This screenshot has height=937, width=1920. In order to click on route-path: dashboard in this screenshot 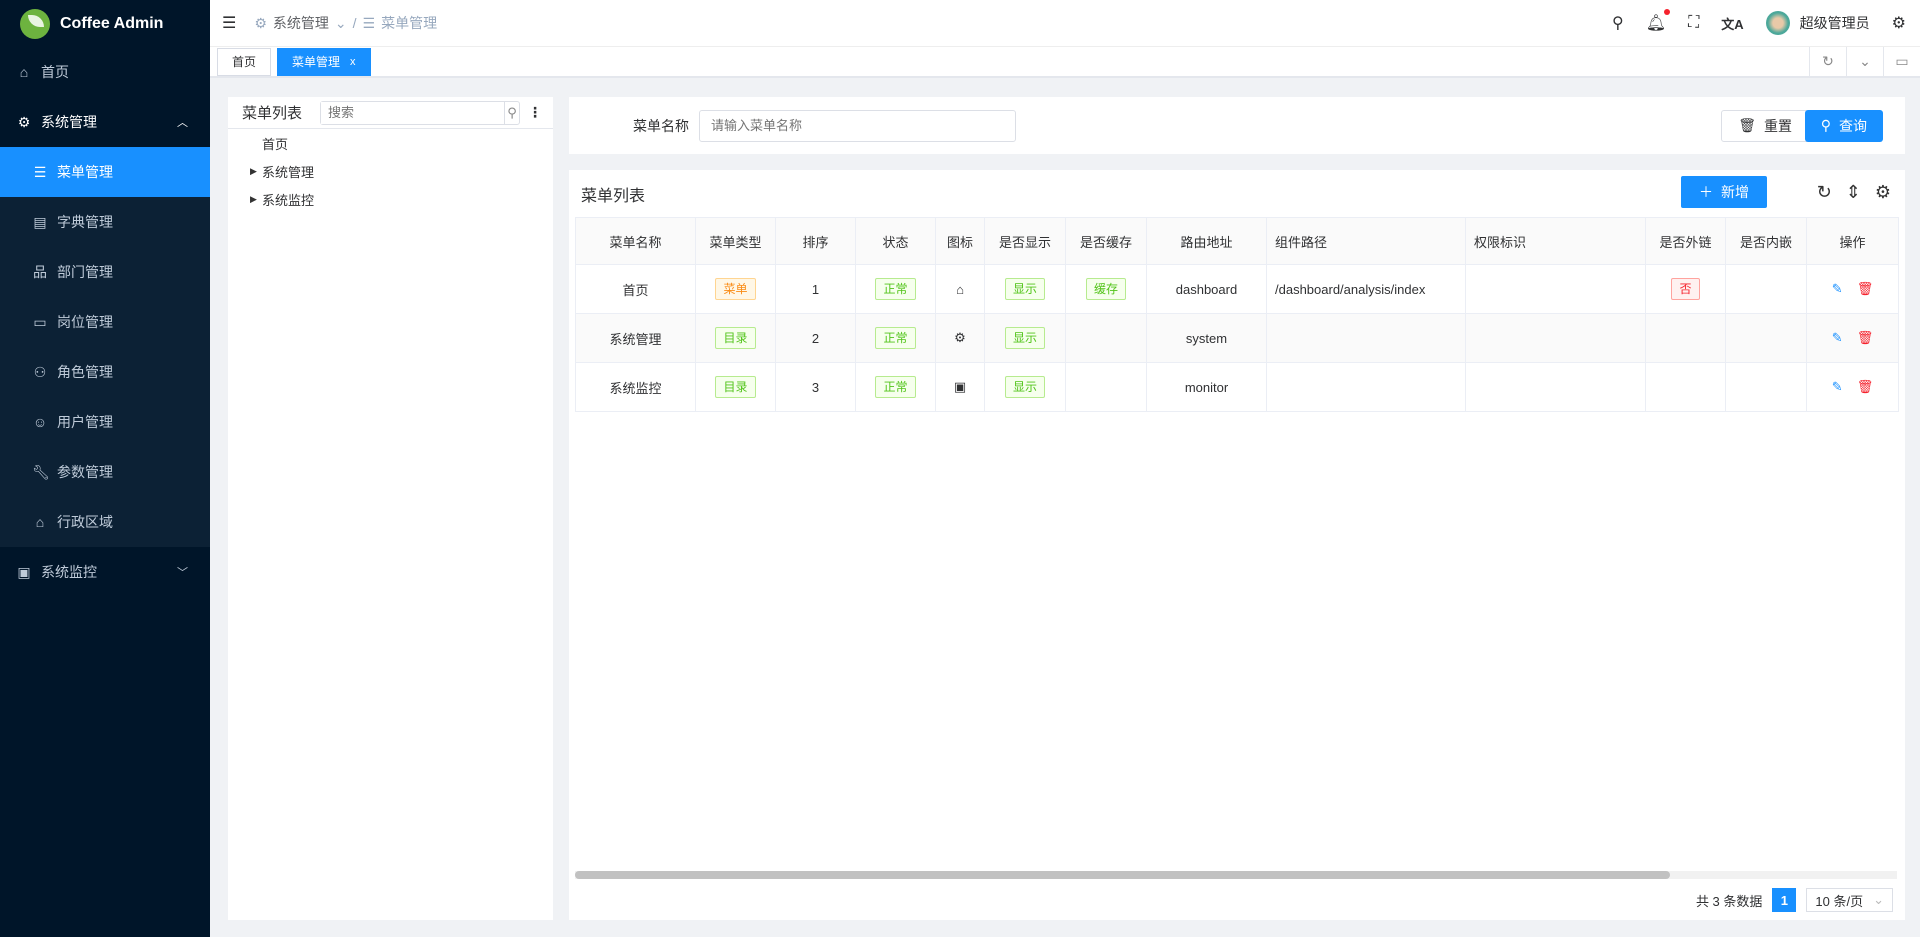, I will do `click(1206, 289)`.